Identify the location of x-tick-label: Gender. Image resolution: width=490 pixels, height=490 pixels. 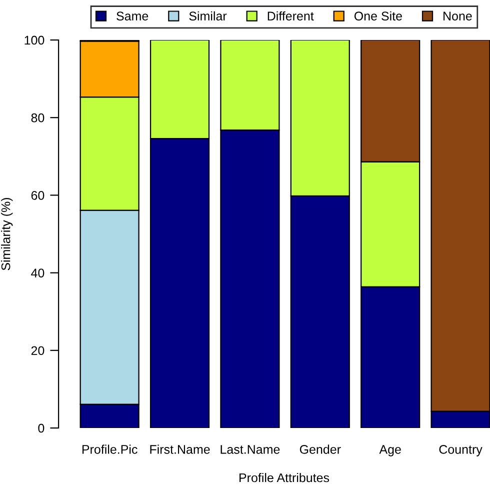
(320, 449).